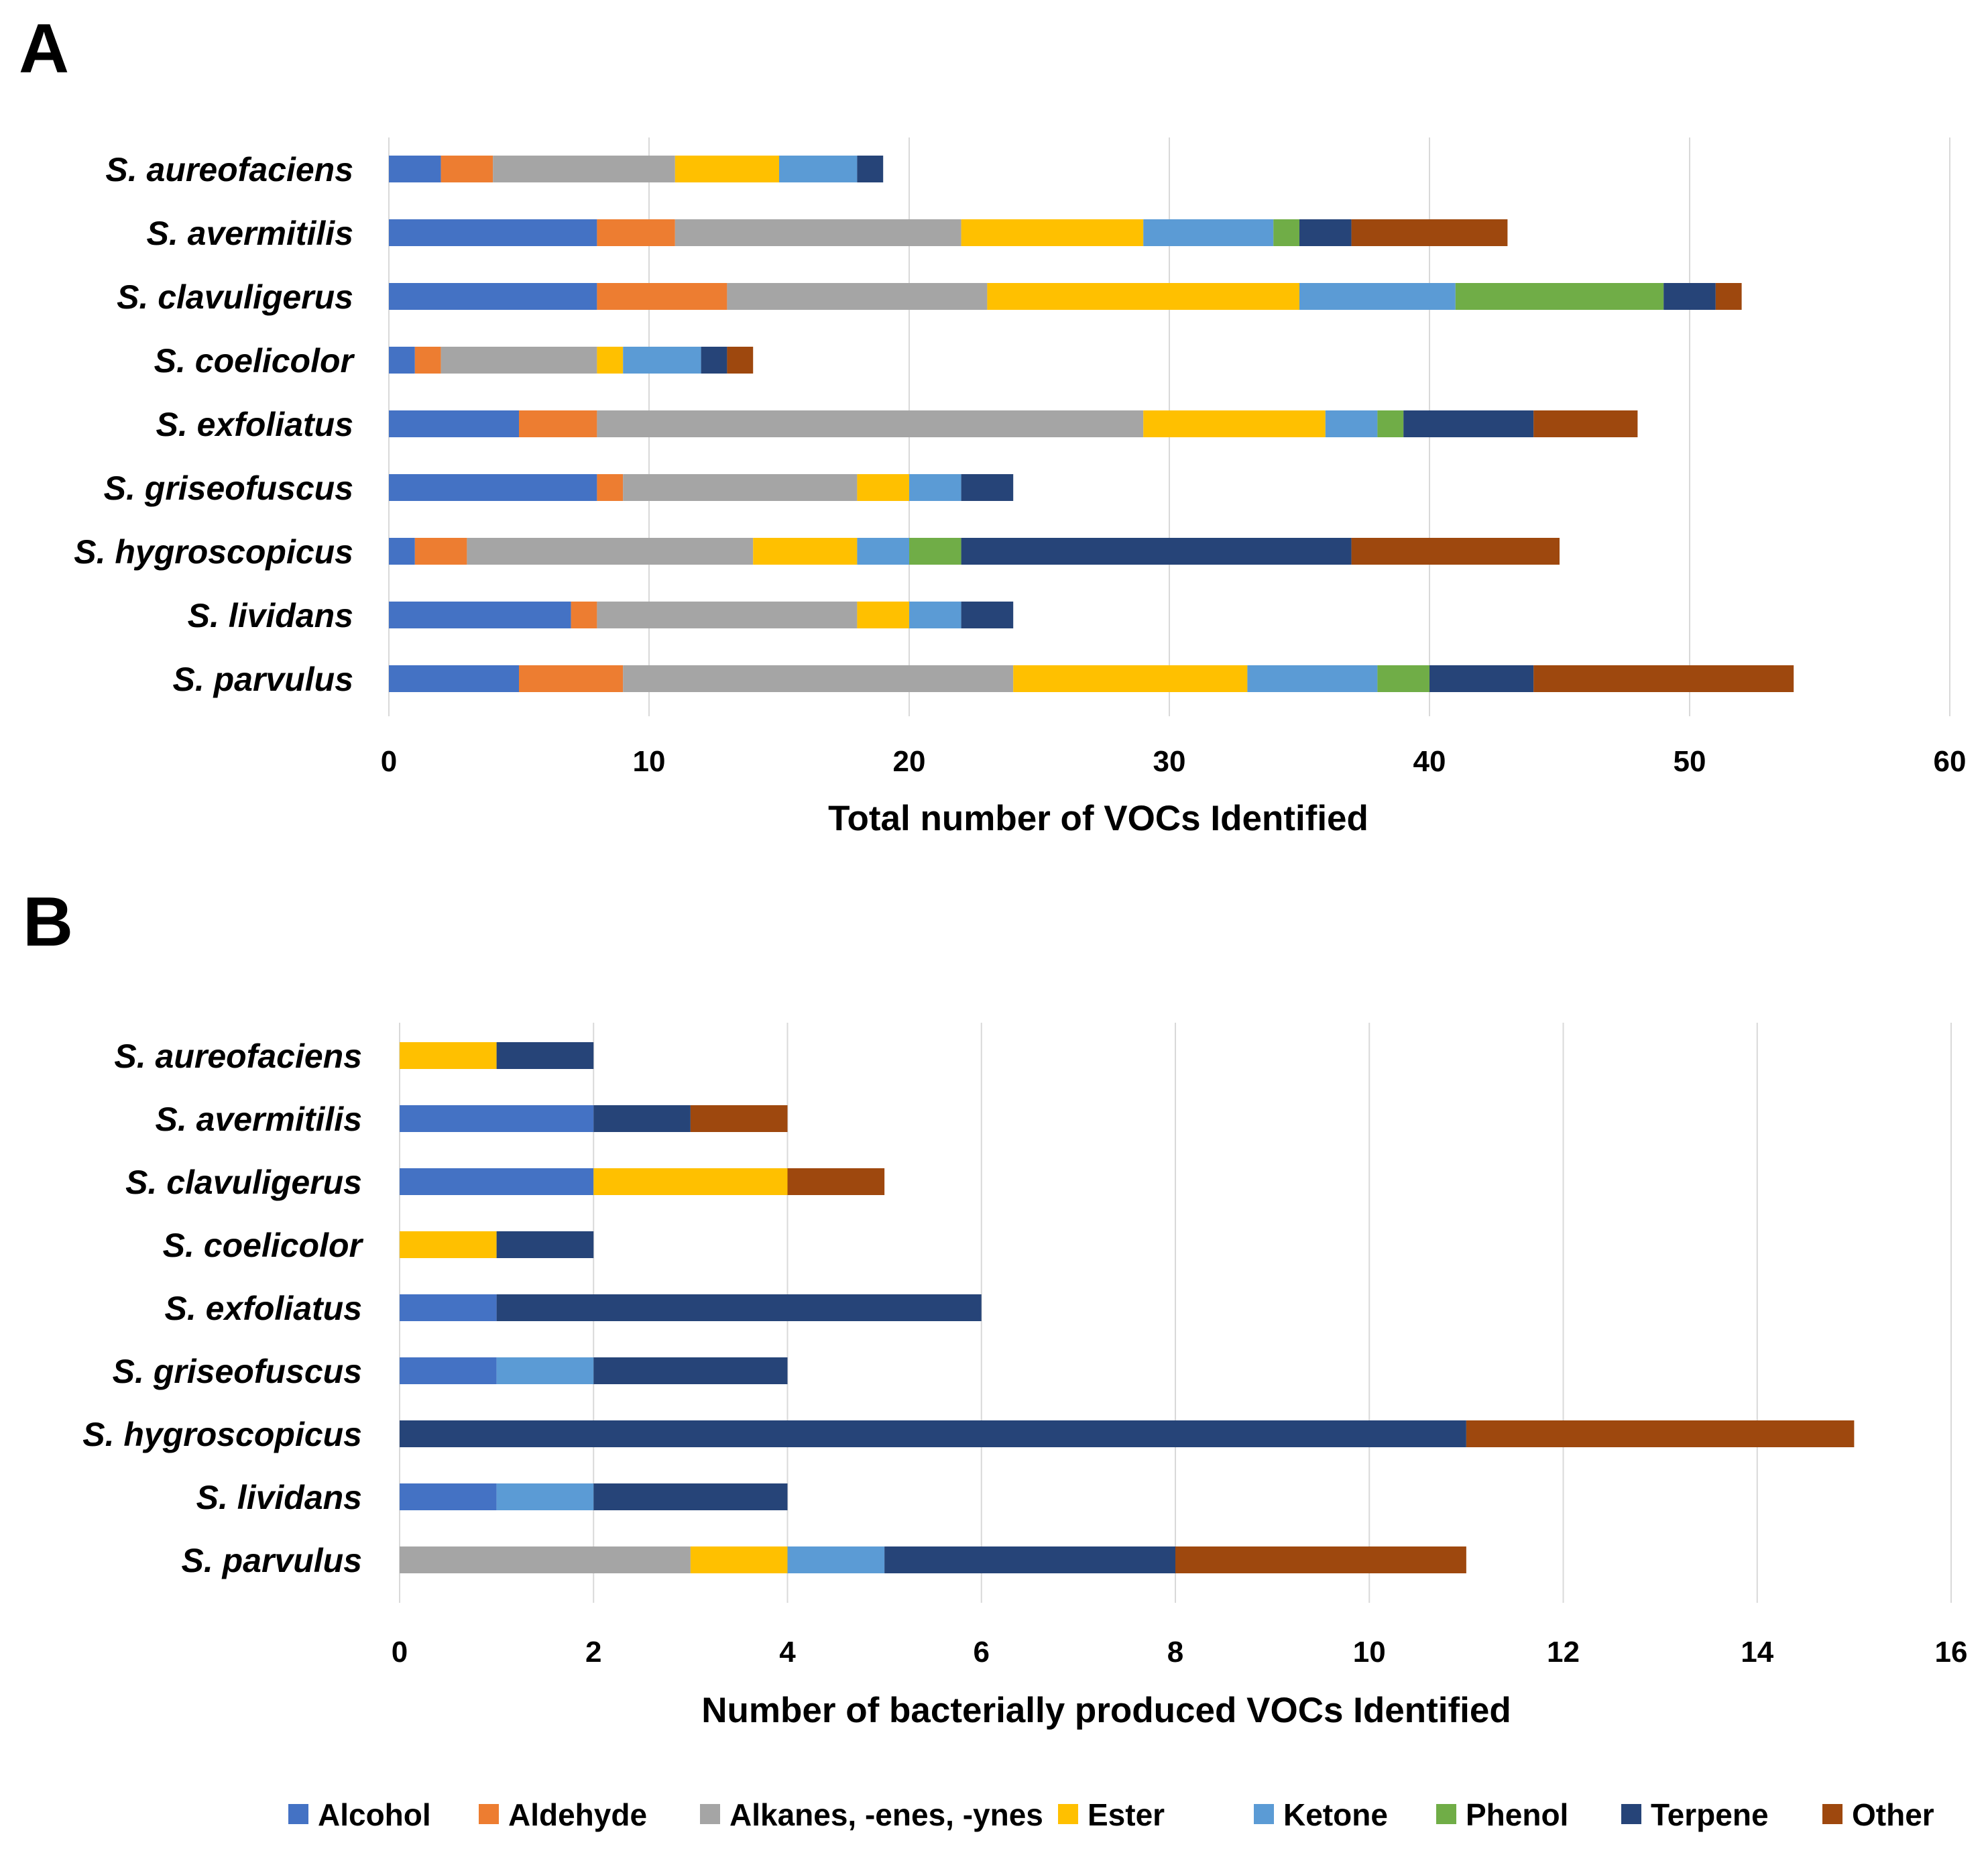 The height and width of the screenshot is (1859, 1988). What do you see at coordinates (1391, 423) in the screenshot?
I see `panel-a-bar-s-exfoliatus-phenol` at bounding box center [1391, 423].